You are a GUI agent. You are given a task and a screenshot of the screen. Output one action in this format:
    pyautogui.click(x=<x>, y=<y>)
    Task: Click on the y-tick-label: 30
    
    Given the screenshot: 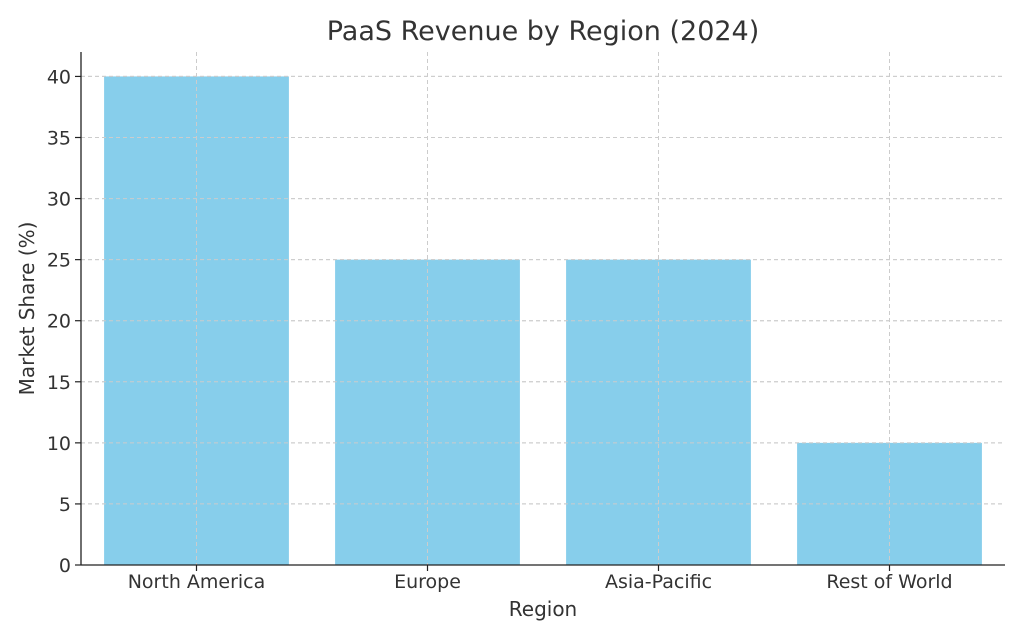 What is the action you would take?
    pyautogui.click(x=59, y=200)
    